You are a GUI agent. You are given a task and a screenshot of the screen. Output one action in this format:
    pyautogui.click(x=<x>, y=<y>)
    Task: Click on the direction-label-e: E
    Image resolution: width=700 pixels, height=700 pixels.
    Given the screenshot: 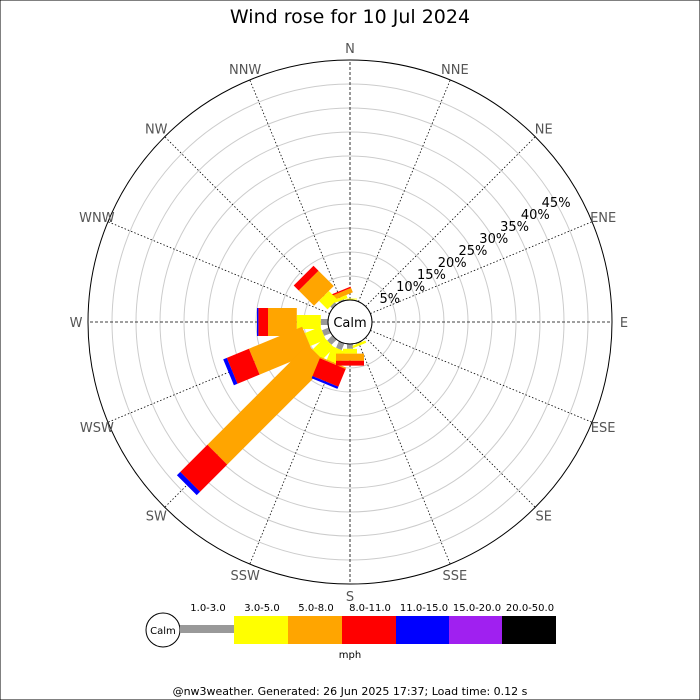 What is the action you would take?
    pyautogui.click(x=624, y=323)
    